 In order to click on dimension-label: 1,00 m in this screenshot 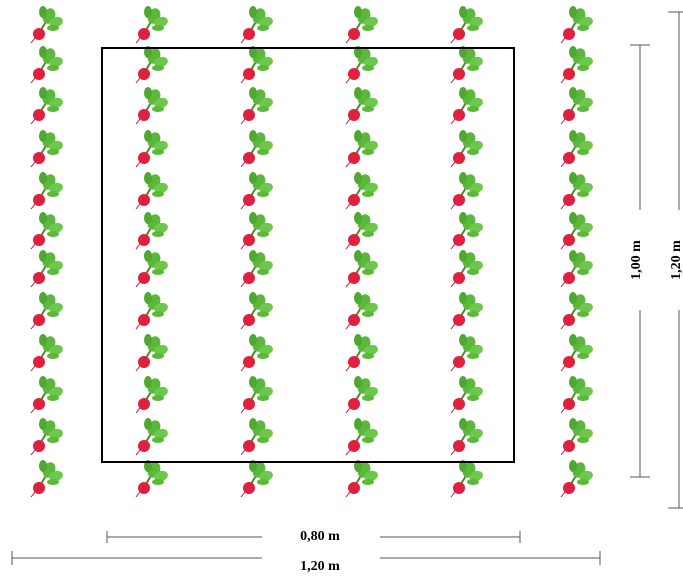, I will do `click(636, 260)`.